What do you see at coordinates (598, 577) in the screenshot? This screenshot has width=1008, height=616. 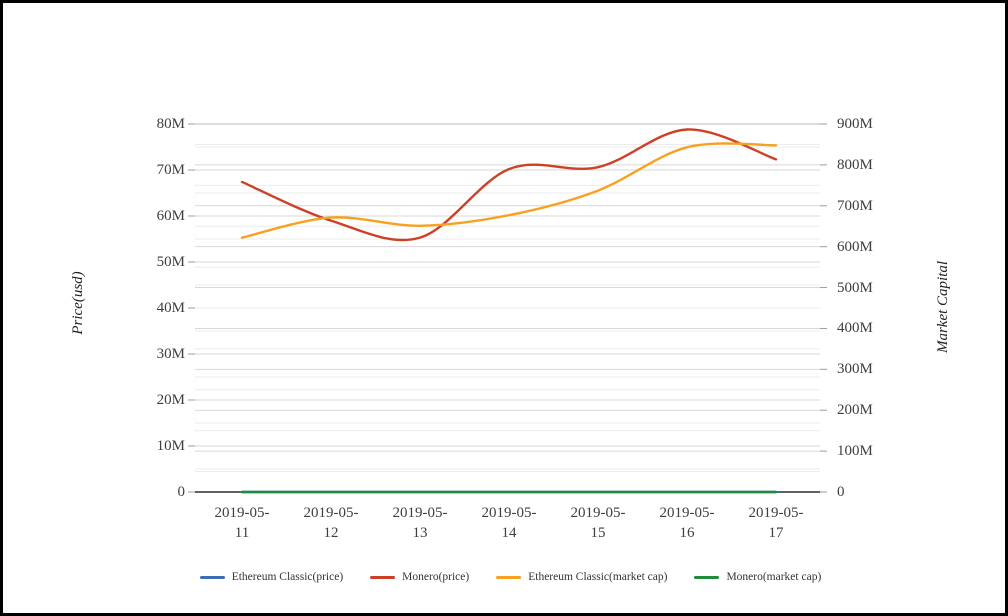 I see `legend-item-label: Ethereum Classic(market cap)` at bounding box center [598, 577].